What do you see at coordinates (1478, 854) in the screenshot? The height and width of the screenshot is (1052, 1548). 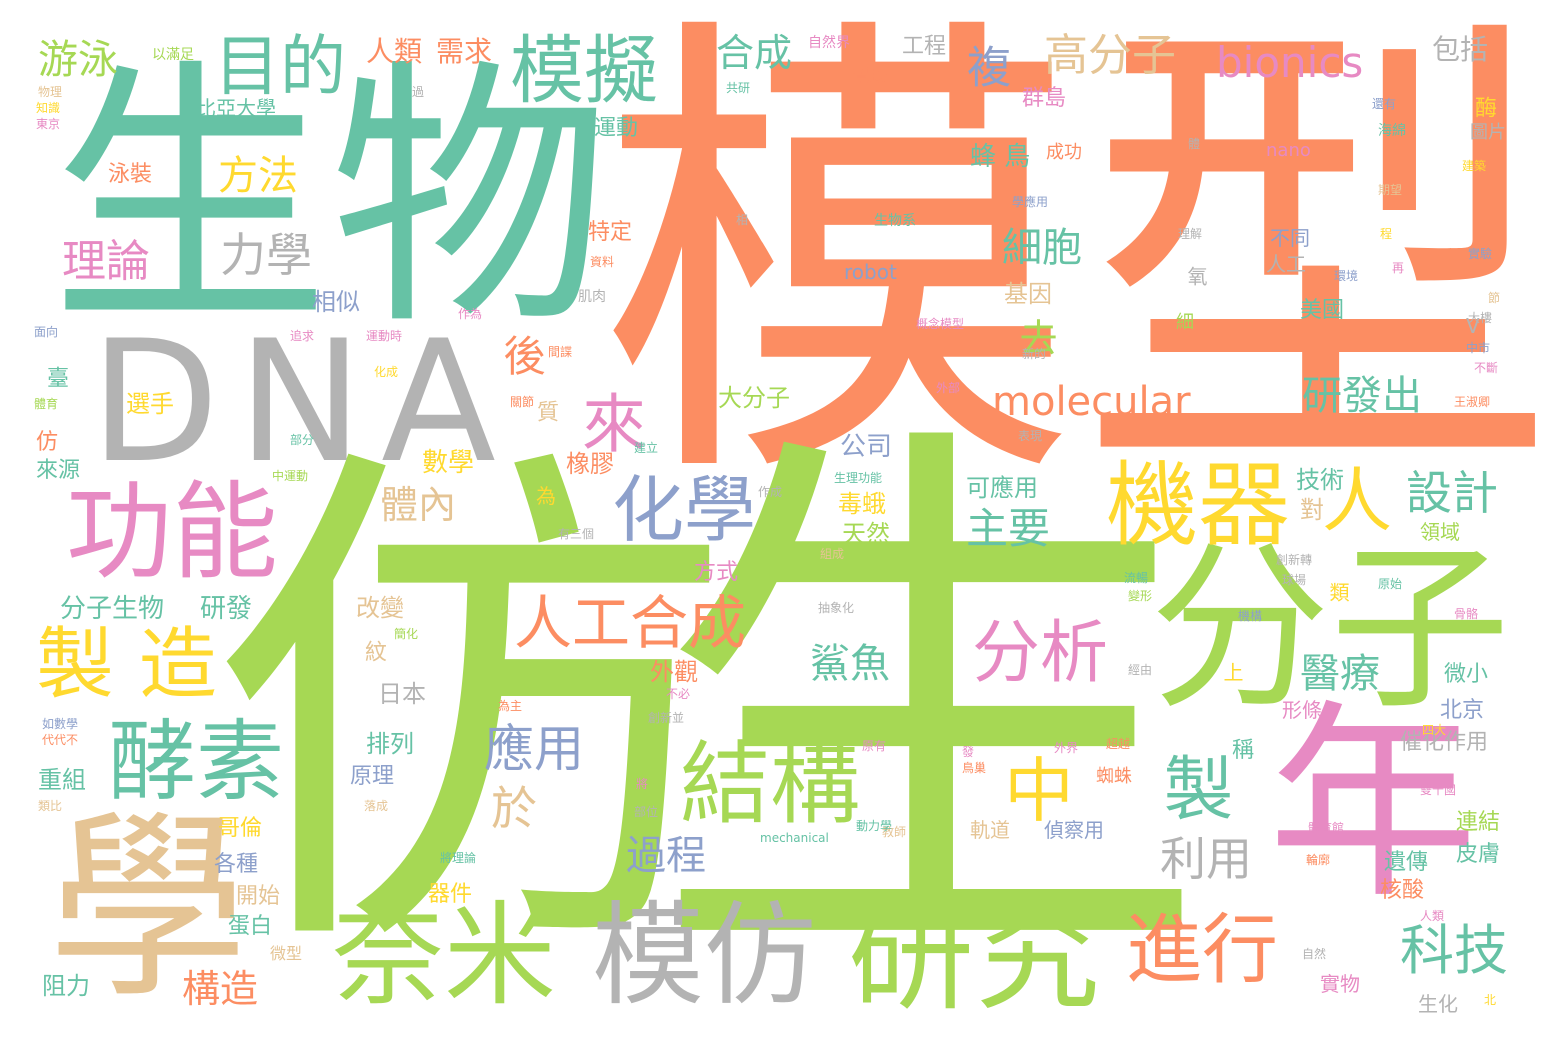 I see `word-pifu: 皮膚` at bounding box center [1478, 854].